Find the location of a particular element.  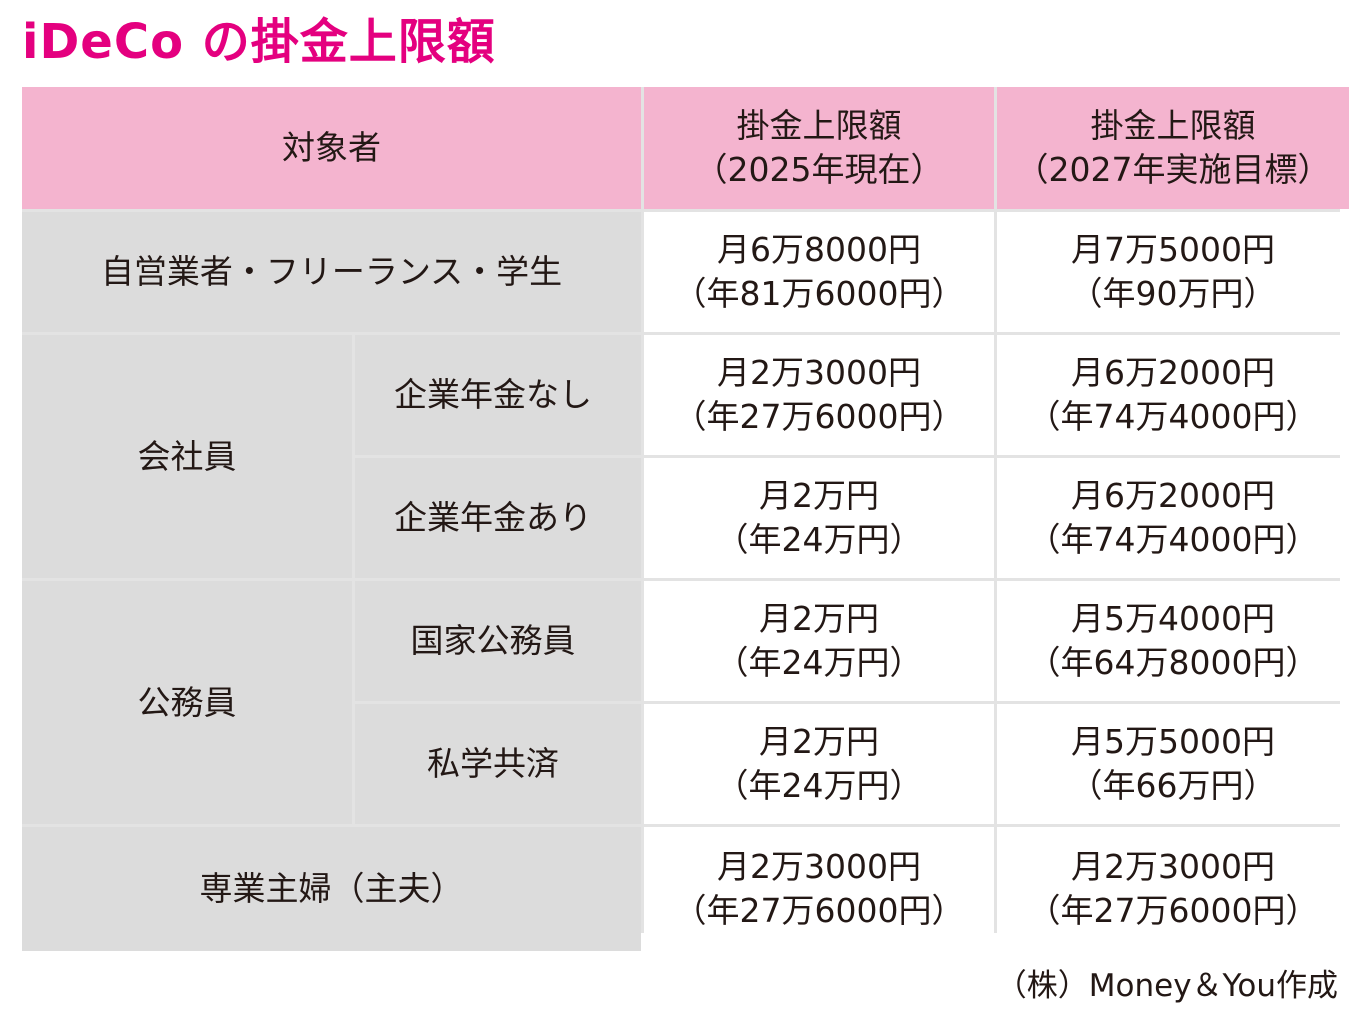

row-label-text: 企業年金あり is located at coordinates (493, 517).